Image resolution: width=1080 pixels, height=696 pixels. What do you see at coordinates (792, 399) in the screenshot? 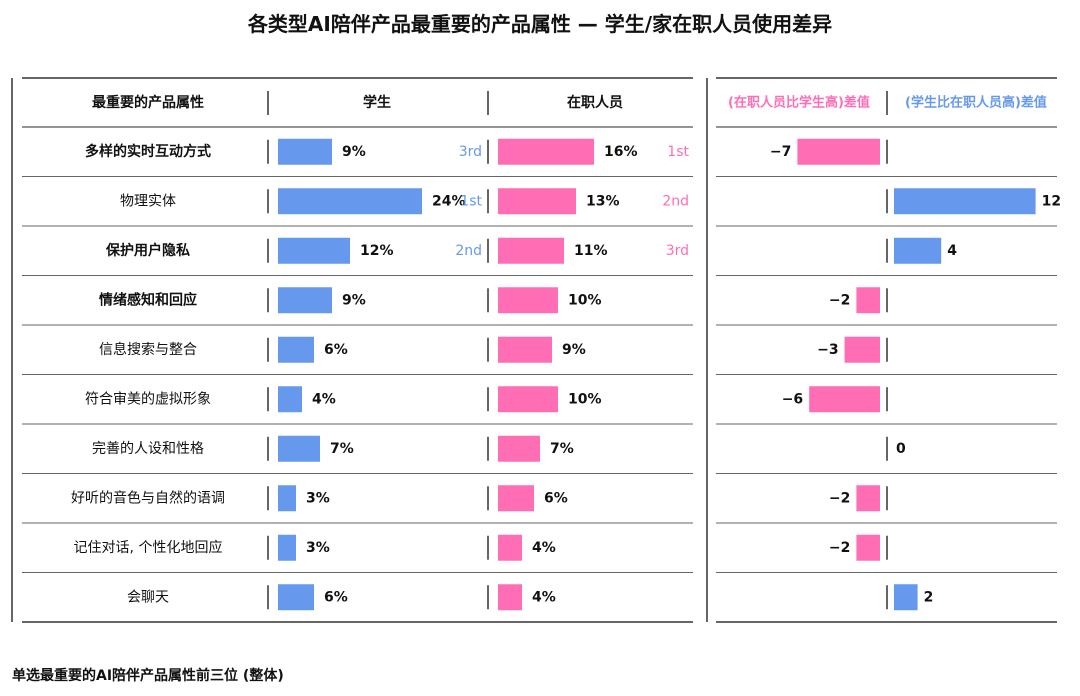
I see `diff-value-label: −6` at bounding box center [792, 399].